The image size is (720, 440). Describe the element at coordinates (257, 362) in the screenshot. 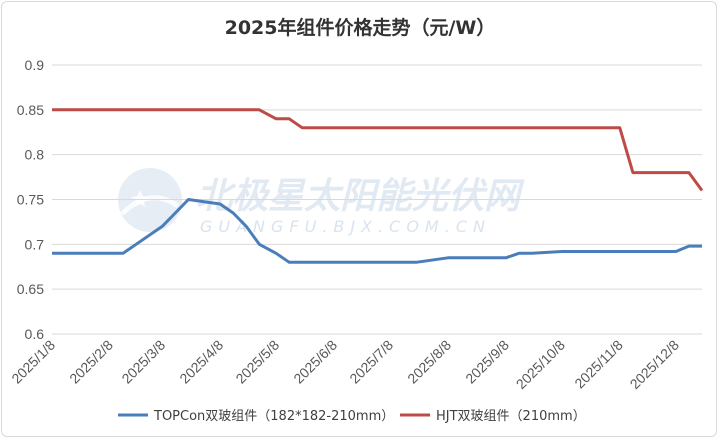

I see `x-tick-label: 2025/5/8` at that location.